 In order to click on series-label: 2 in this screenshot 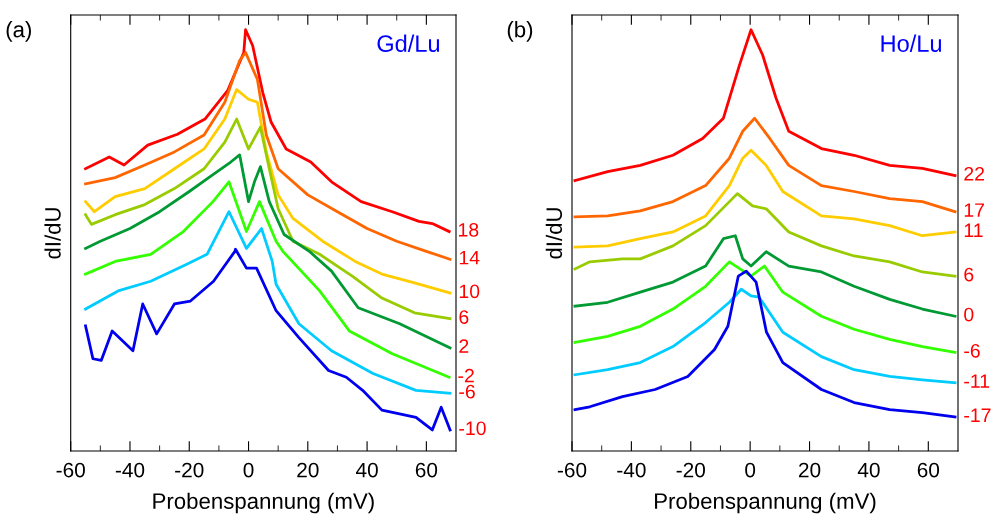, I will do `click(464, 346)`.